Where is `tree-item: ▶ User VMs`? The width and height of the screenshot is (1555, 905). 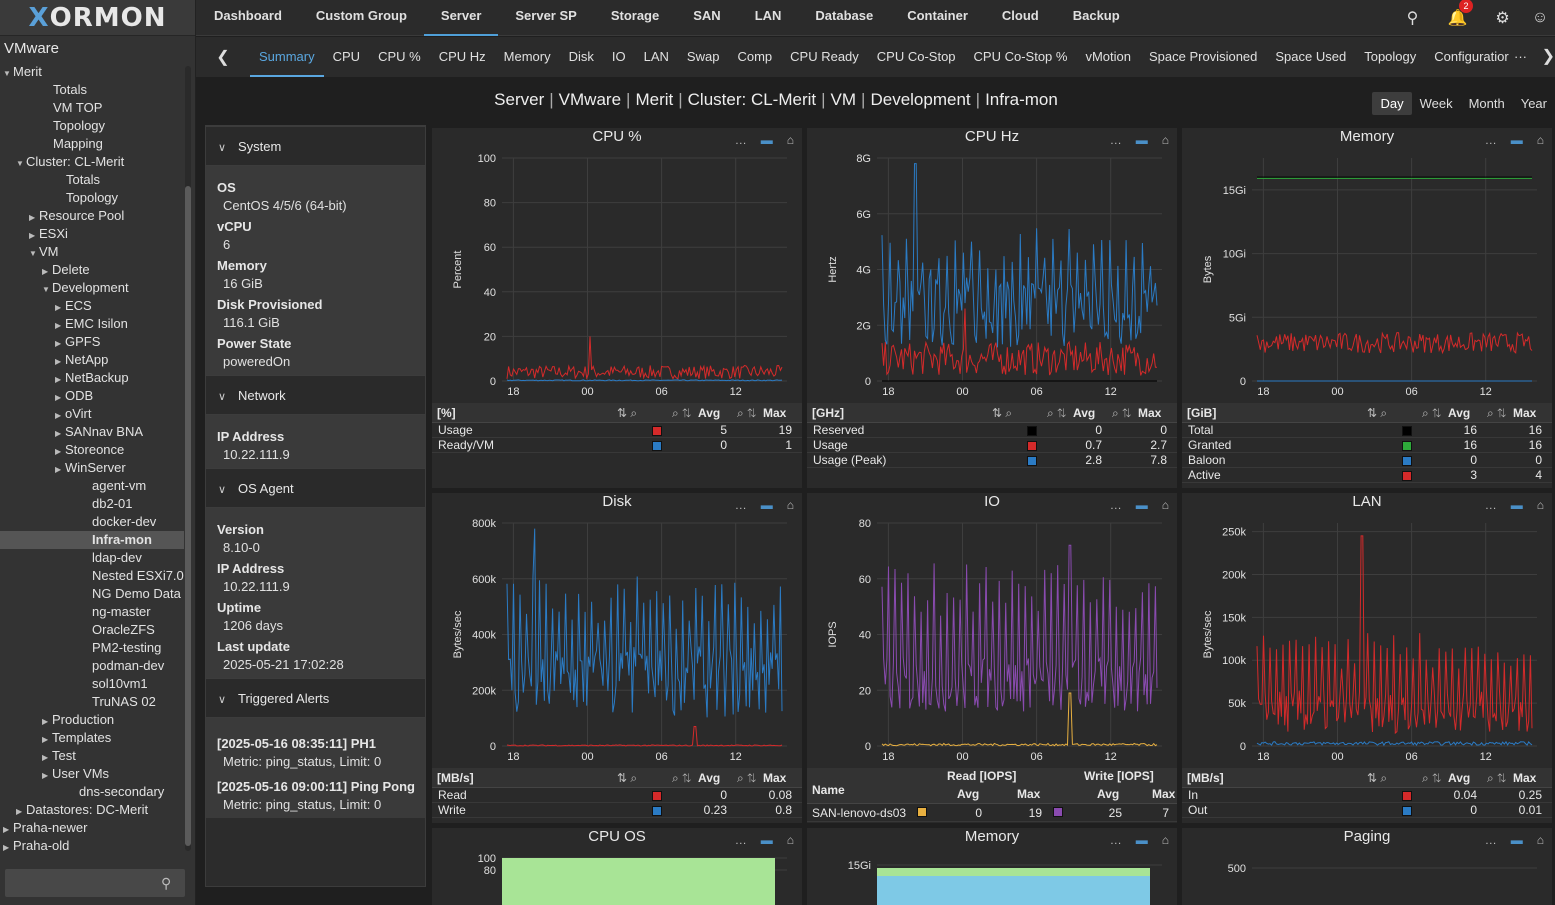 tree-item: ▶ User VMs is located at coordinates (92, 774).